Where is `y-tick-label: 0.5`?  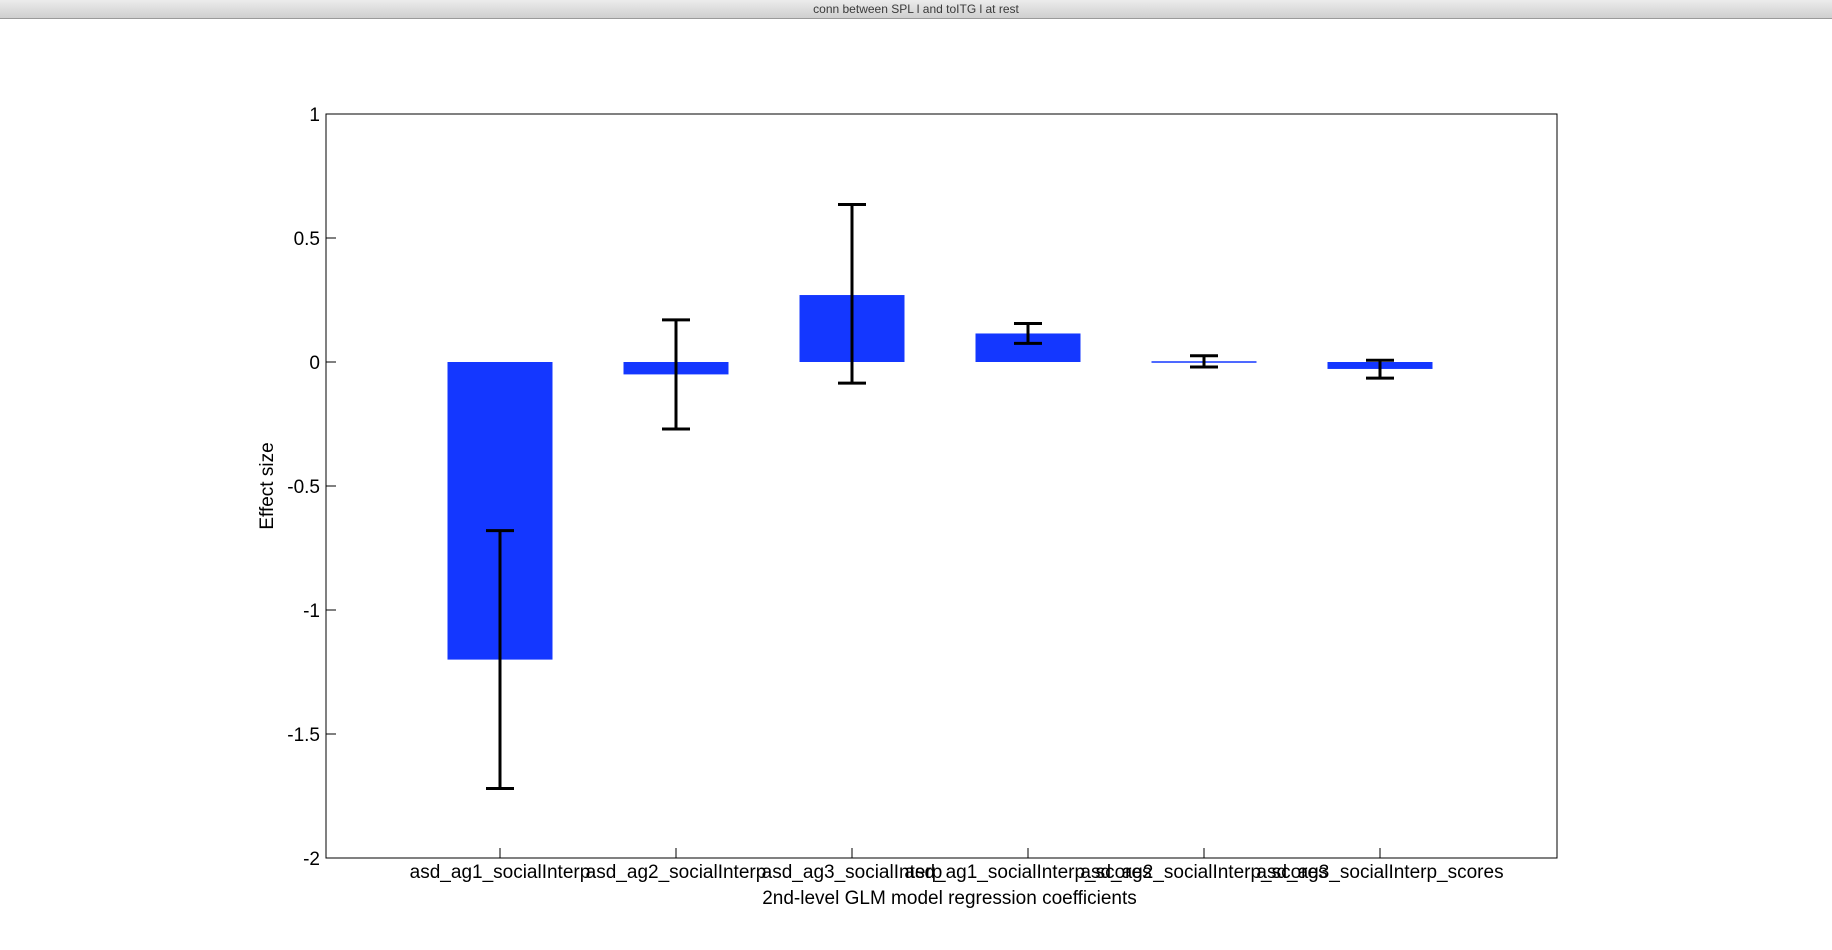 y-tick-label: 0.5 is located at coordinates (307, 239).